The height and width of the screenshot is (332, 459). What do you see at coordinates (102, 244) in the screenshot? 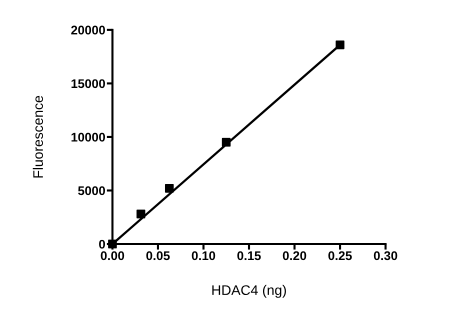
I see `y-tick-label: 0` at bounding box center [102, 244].